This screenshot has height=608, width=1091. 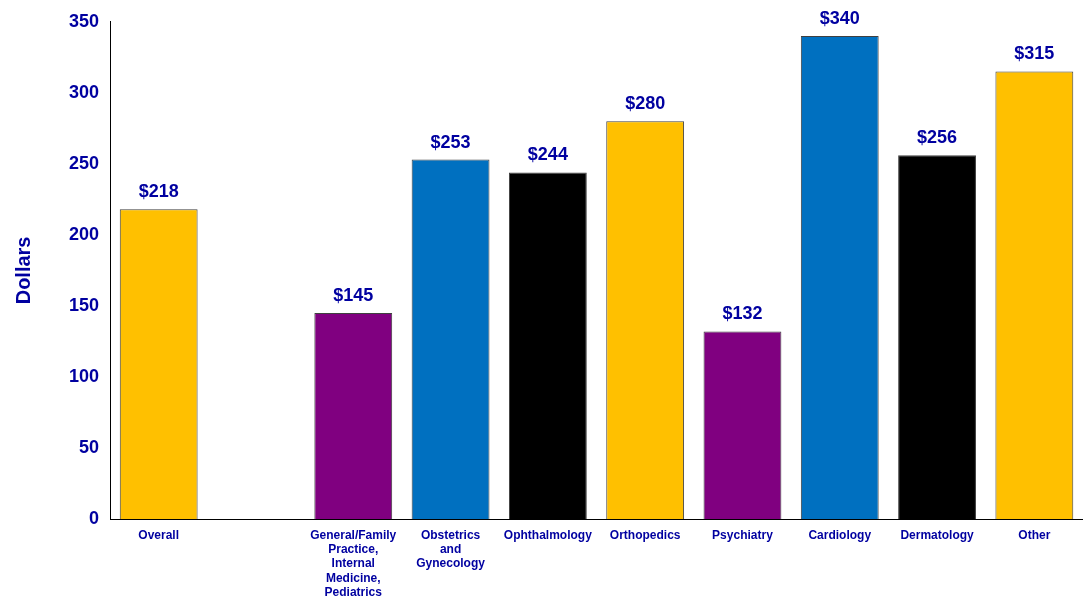 I want to click on y-tick-label: 50, so click(x=89, y=446).